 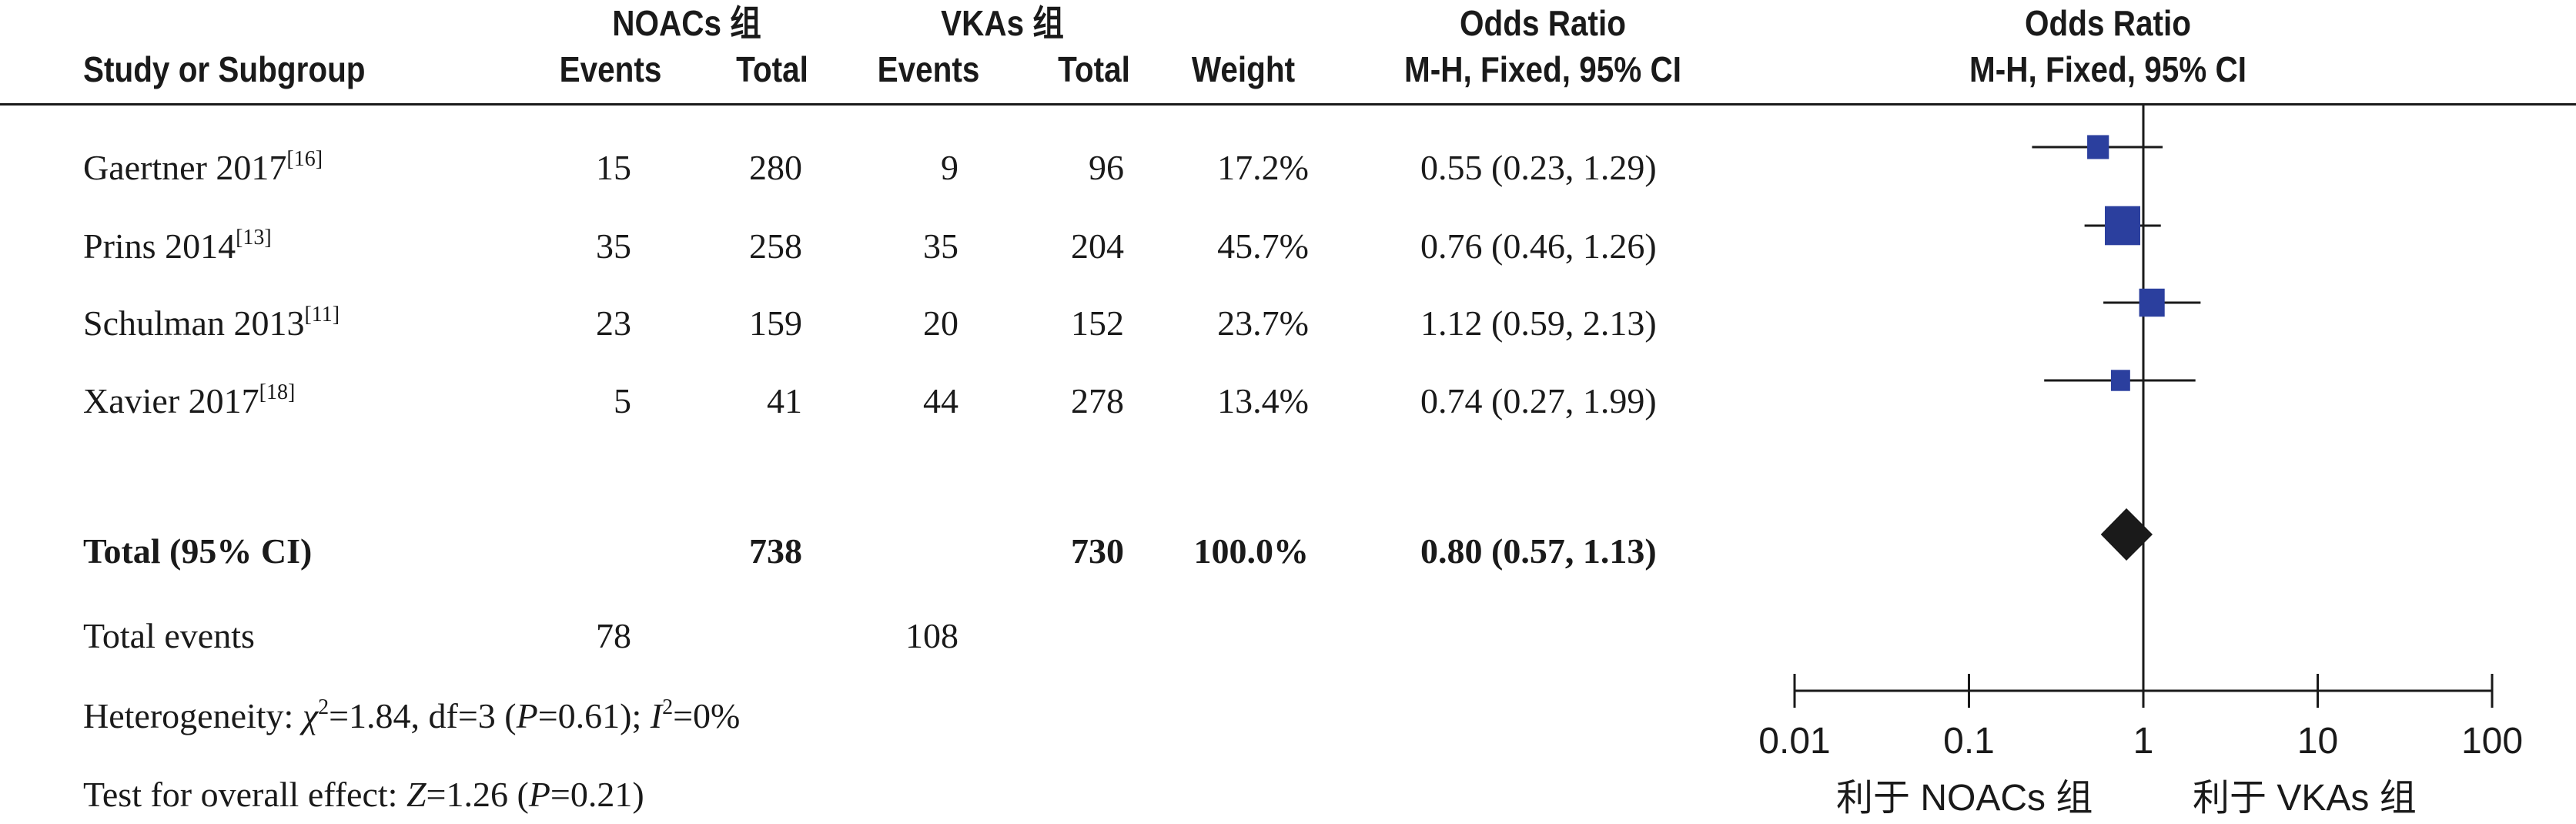 I want to click on total-or: 0.80 (0.57, 1.13), so click(x=1539, y=551).